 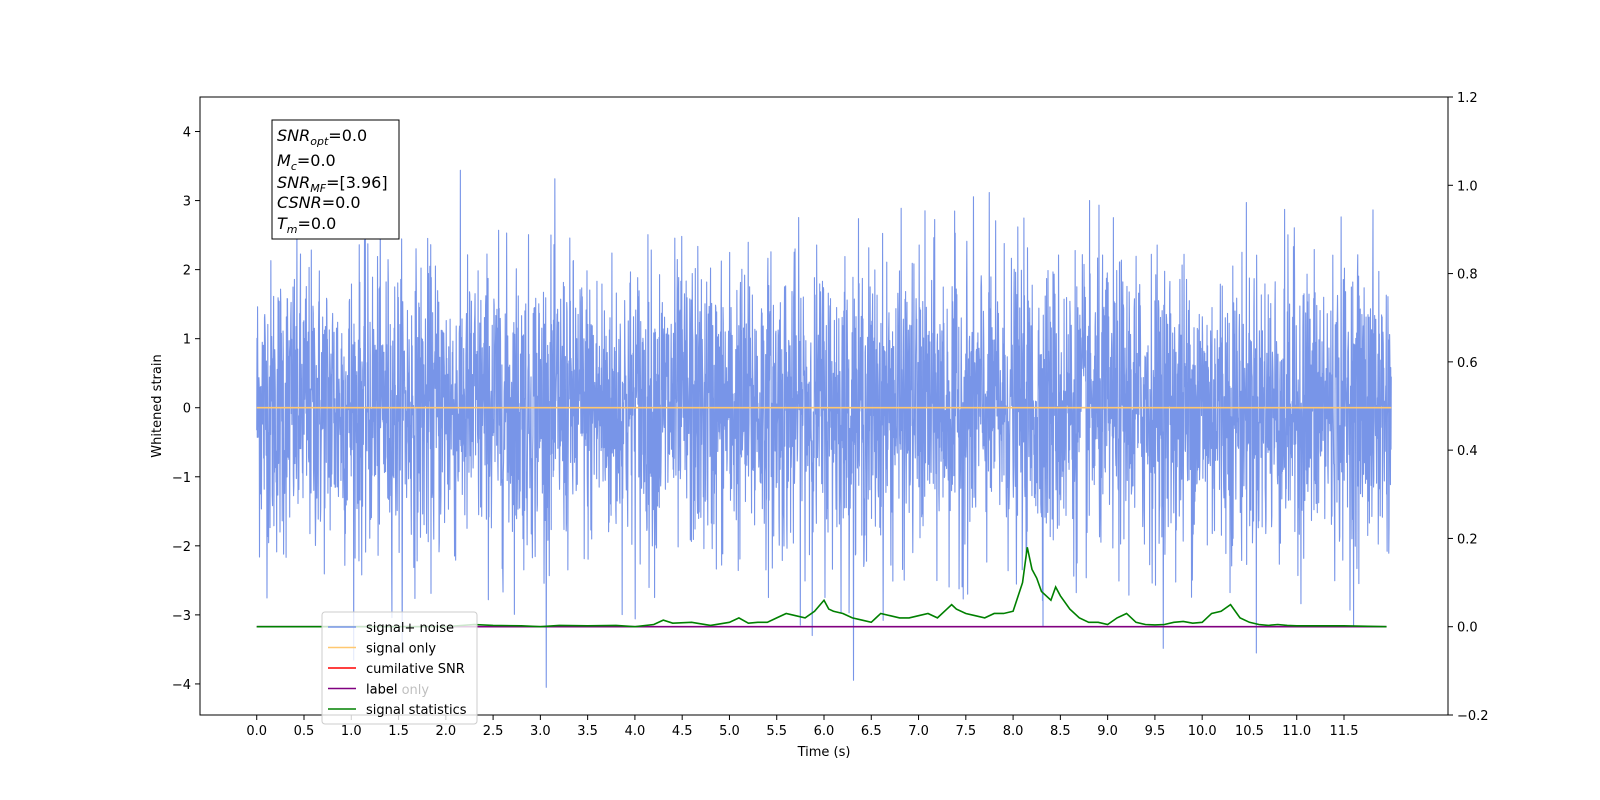 I want to click on mc-text: Mc=0.0, so click(x=306, y=162).